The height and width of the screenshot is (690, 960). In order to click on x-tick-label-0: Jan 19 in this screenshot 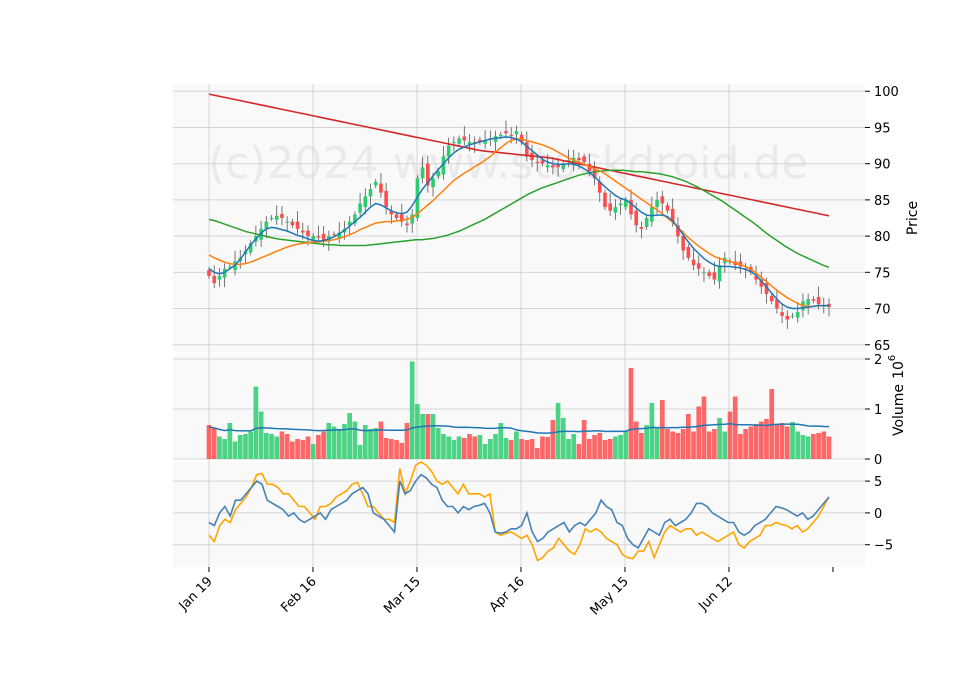, I will do `click(196, 594)`.